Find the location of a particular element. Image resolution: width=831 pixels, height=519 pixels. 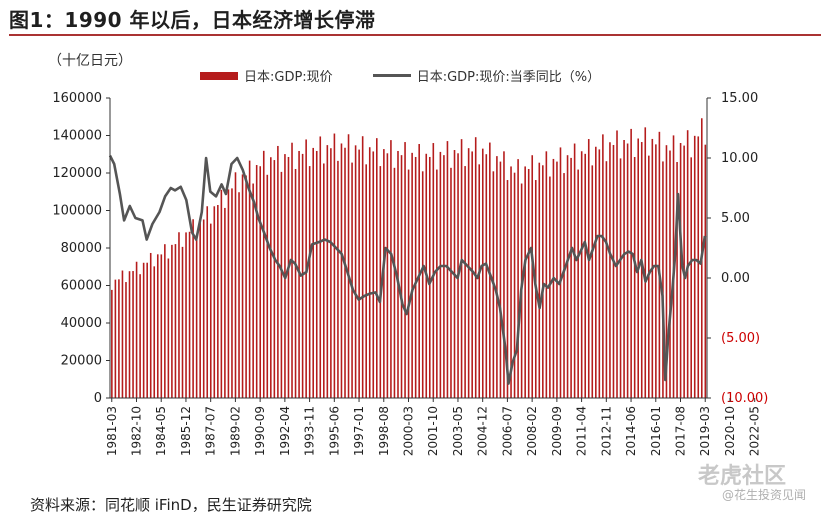

left-tick-label: 140000 is located at coordinates (77, 136).